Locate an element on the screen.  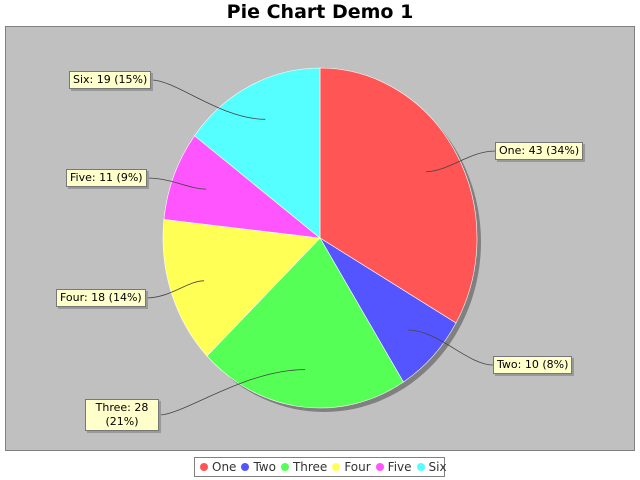
legend-label: Two is located at coordinates (264, 467).